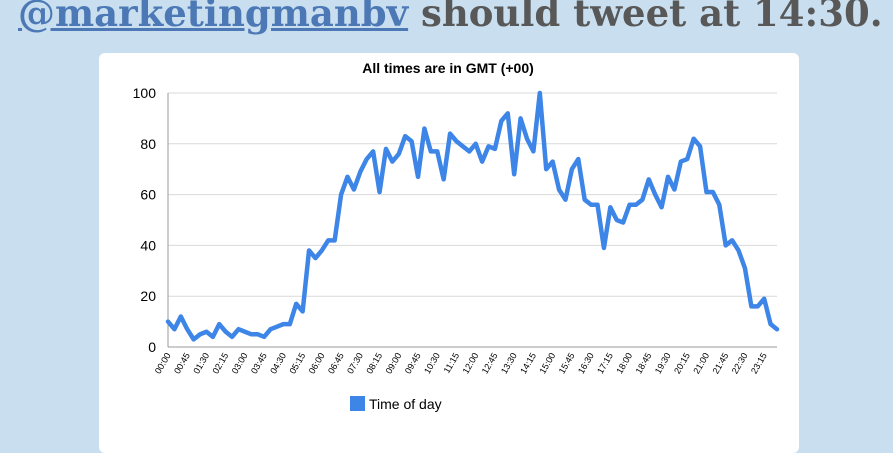 The height and width of the screenshot is (453, 893). I want to click on handle-link: @marketingmanbv, so click(213, 17).